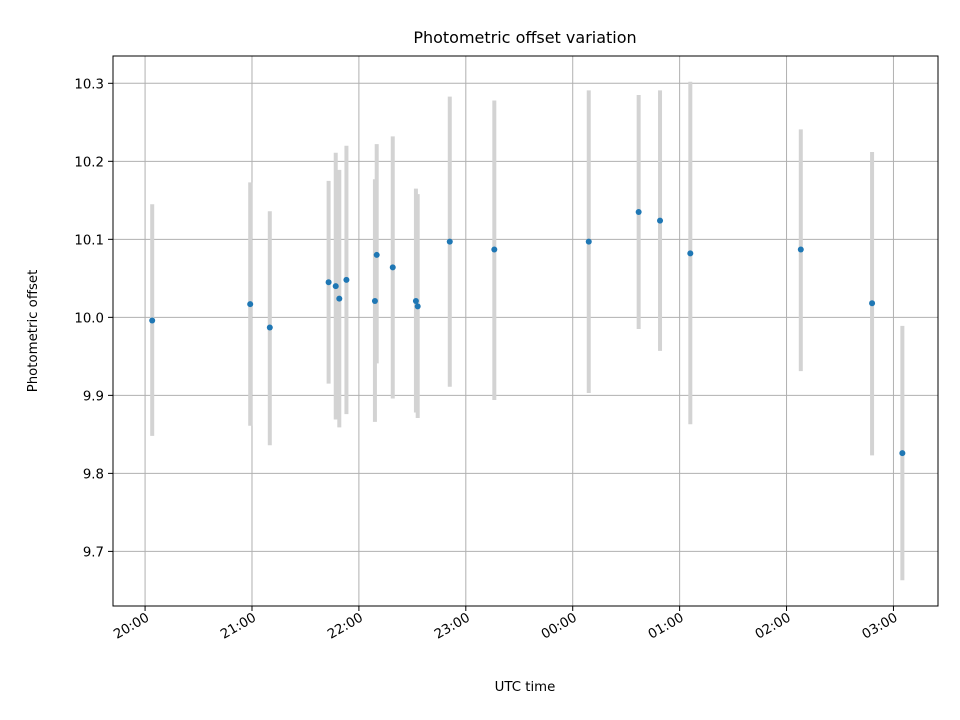  What do you see at coordinates (93, 552) in the screenshot?
I see `y-tick-label: 9.7` at bounding box center [93, 552].